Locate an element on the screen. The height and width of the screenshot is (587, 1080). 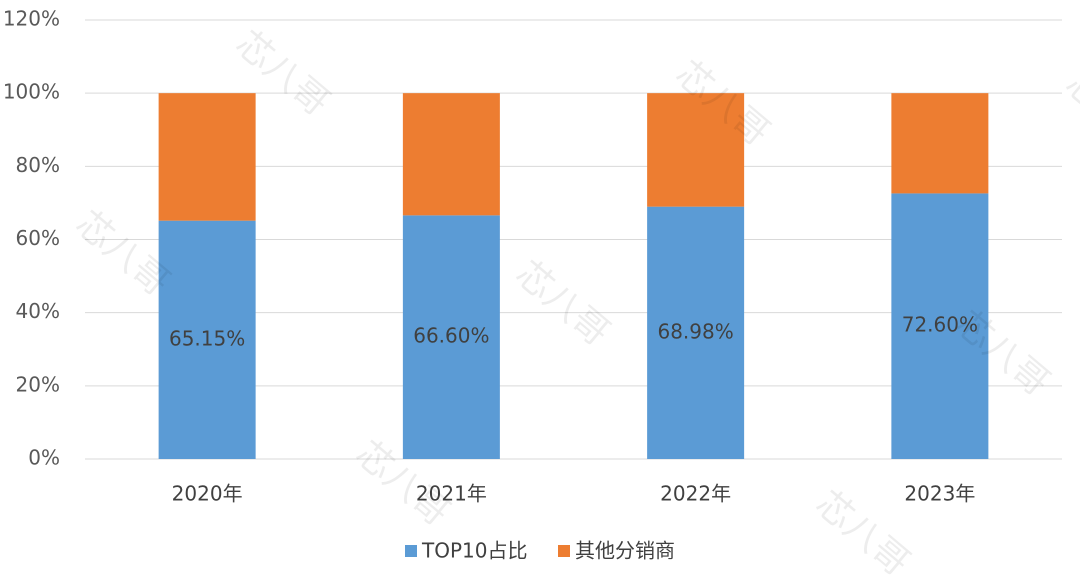
value-label: 68.98% is located at coordinates (695, 331).